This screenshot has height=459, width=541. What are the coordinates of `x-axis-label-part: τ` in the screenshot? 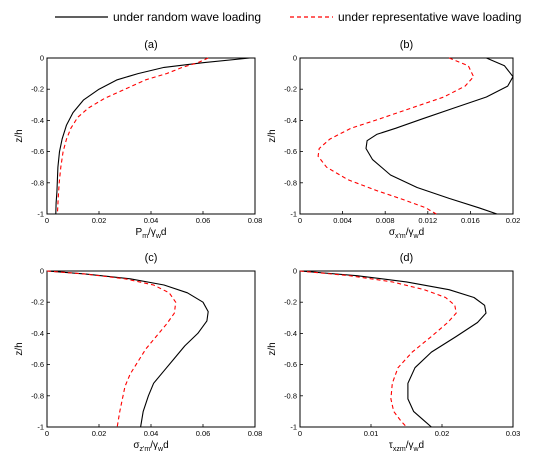 It's located at (391, 445).